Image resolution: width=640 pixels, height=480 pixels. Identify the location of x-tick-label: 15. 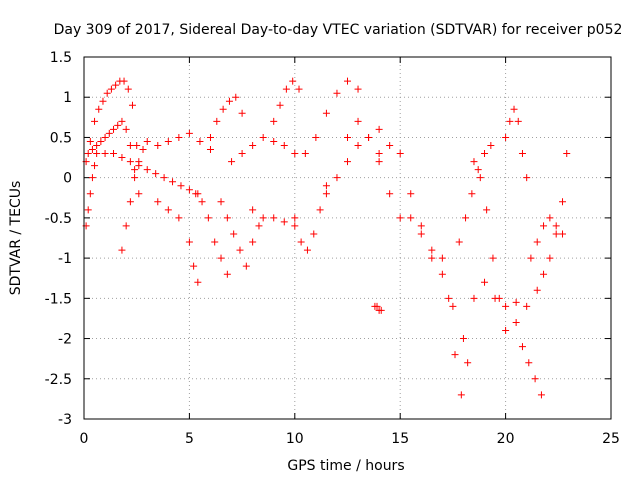
(400, 439).